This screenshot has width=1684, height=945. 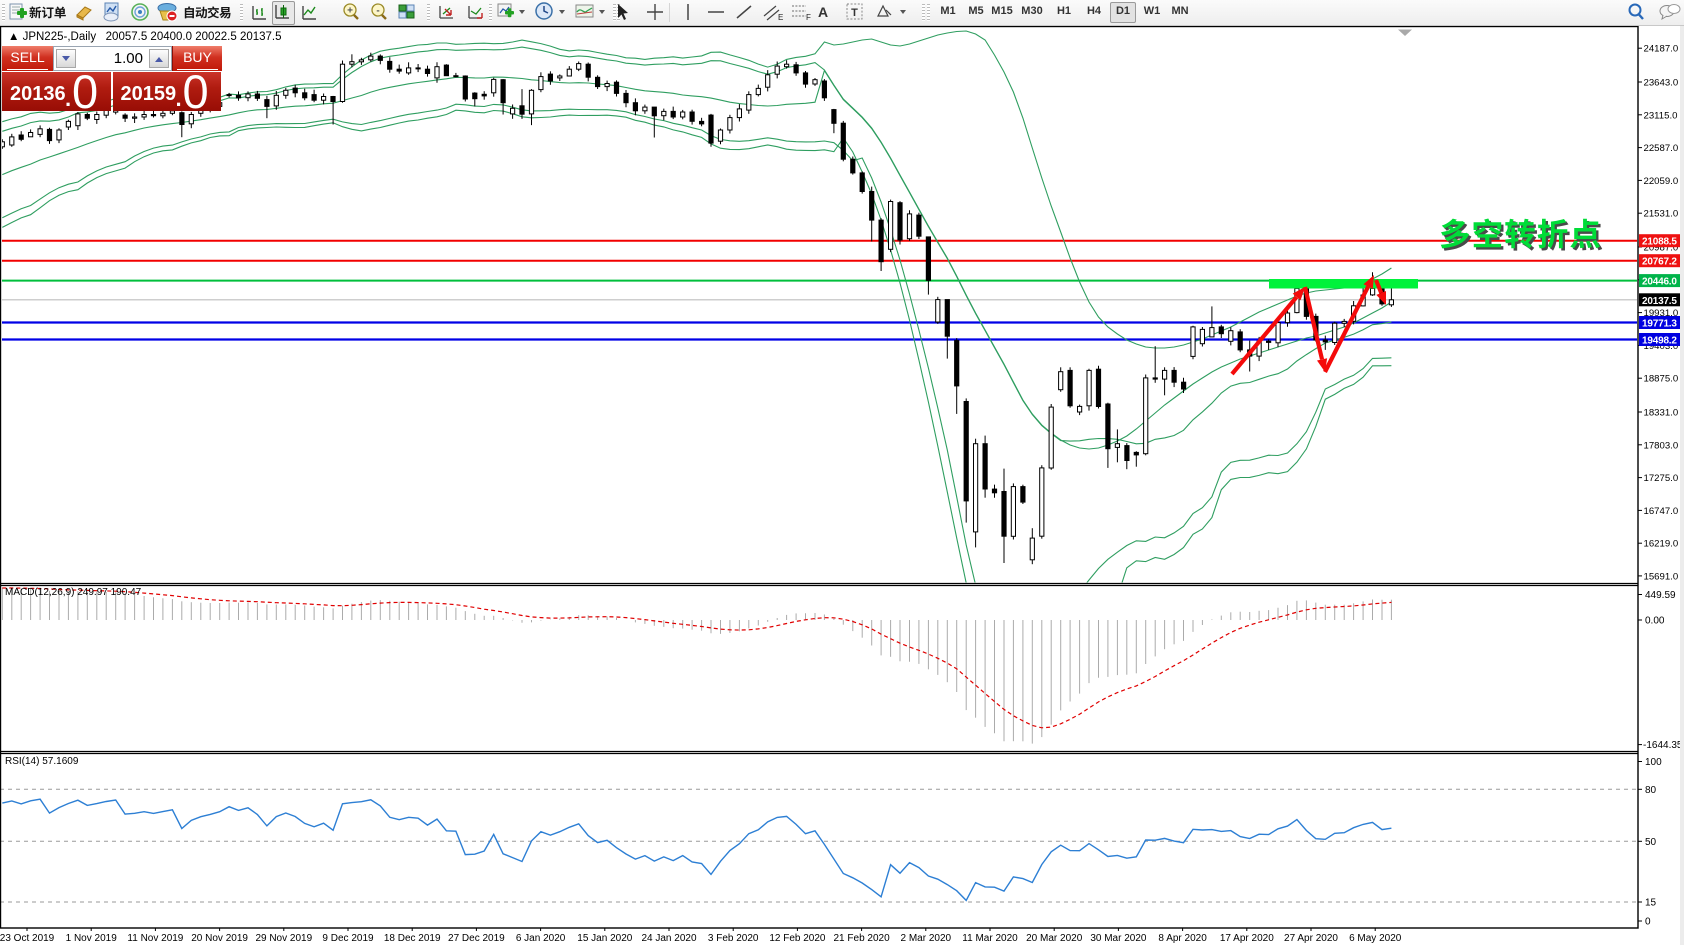 What do you see at coordinates (668, 938) in the screenshot?
I see `svg-text: 24 Jan 2020` at bounding box center [668, 938].